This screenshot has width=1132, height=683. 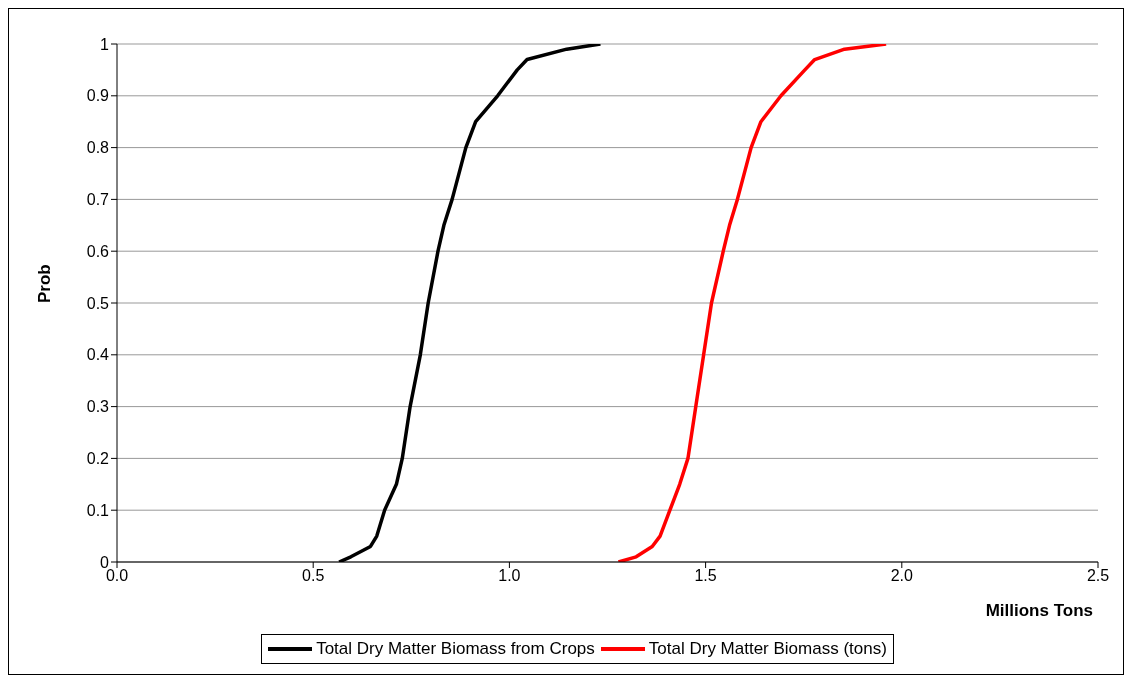 I want to click on y-tick-label: 0.9, so click(x=98, y=96).